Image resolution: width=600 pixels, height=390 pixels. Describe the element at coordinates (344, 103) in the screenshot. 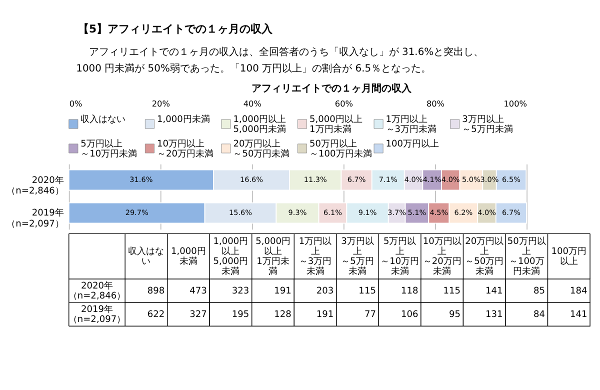

I see `x-tick-label: 60%` at that location.